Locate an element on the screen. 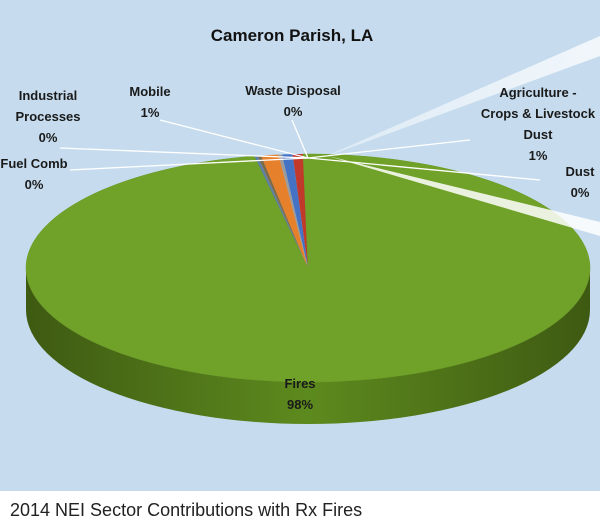  label-line: Agriculture - is located at coordinates (537, 92).